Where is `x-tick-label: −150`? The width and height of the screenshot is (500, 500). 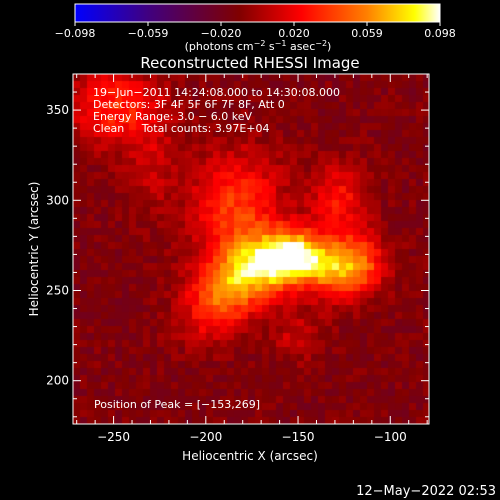
x-tick-label: −150 is located at coordinates (298, 437).